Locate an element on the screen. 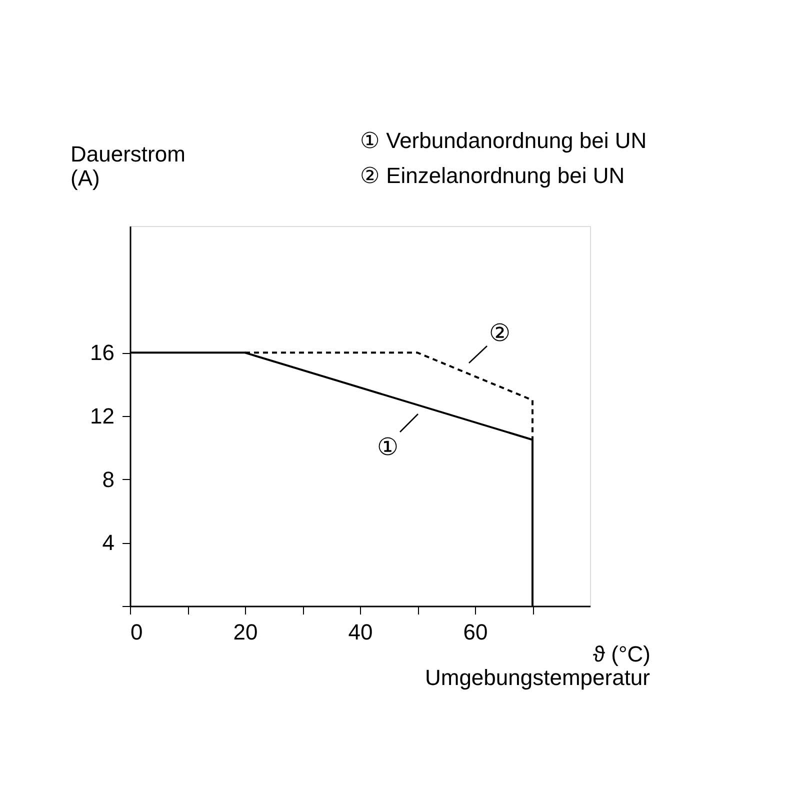 The width and height of the screenshot is (800, 800). x-tick-label: 0 is located at coordinates (136, 632).